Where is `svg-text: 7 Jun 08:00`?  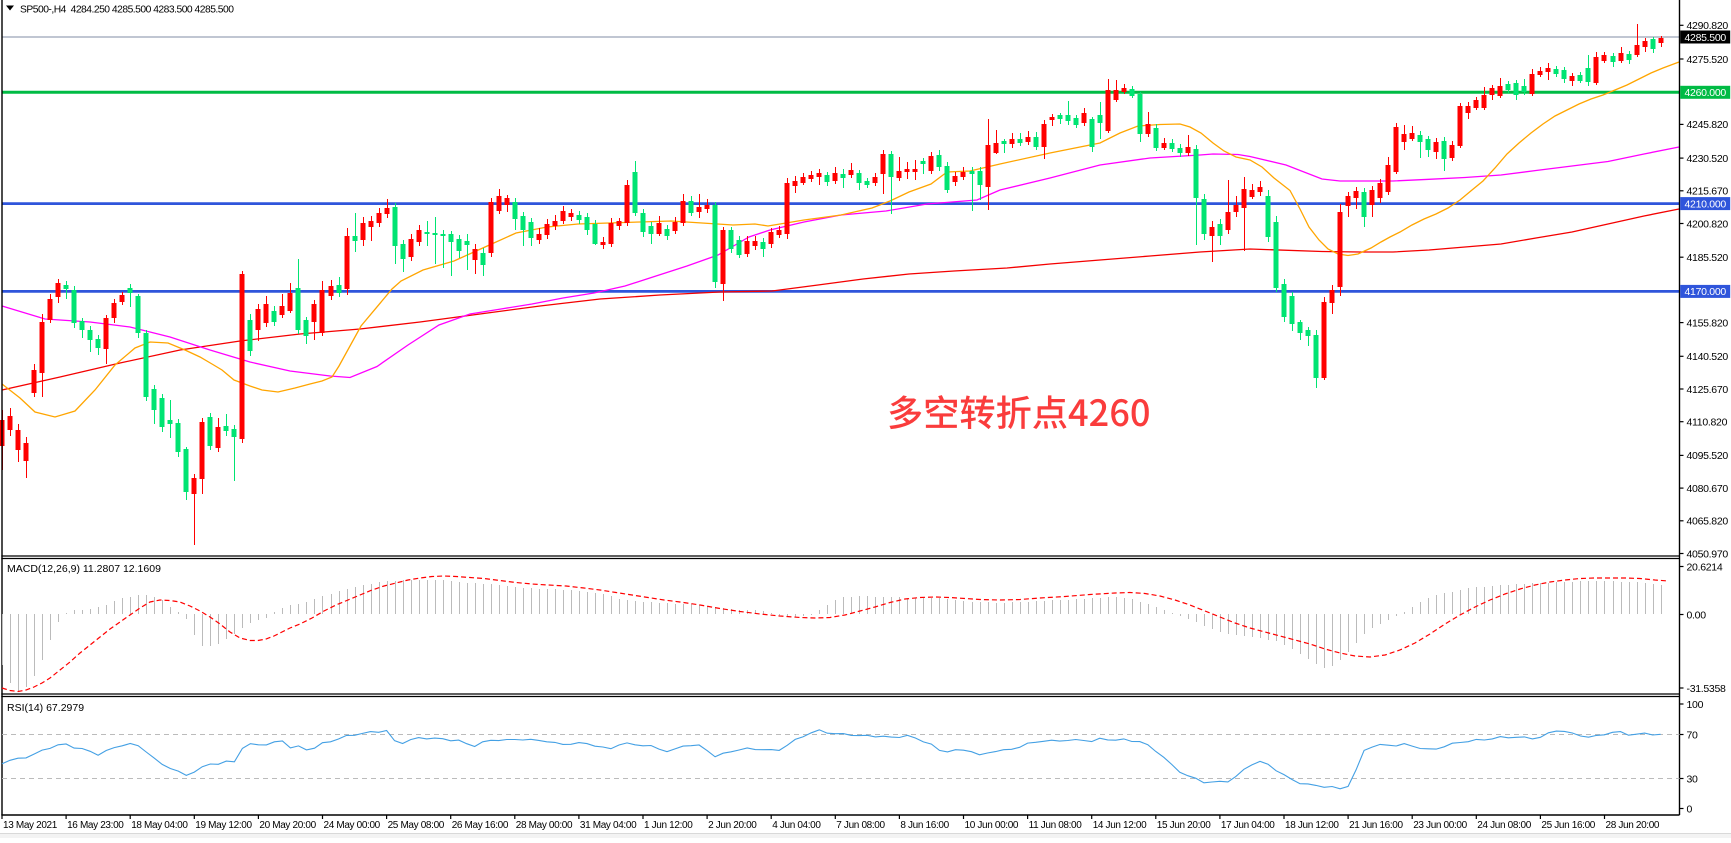
svg-text: 7 Jun 08:00 is located at coordinates (860, 825).